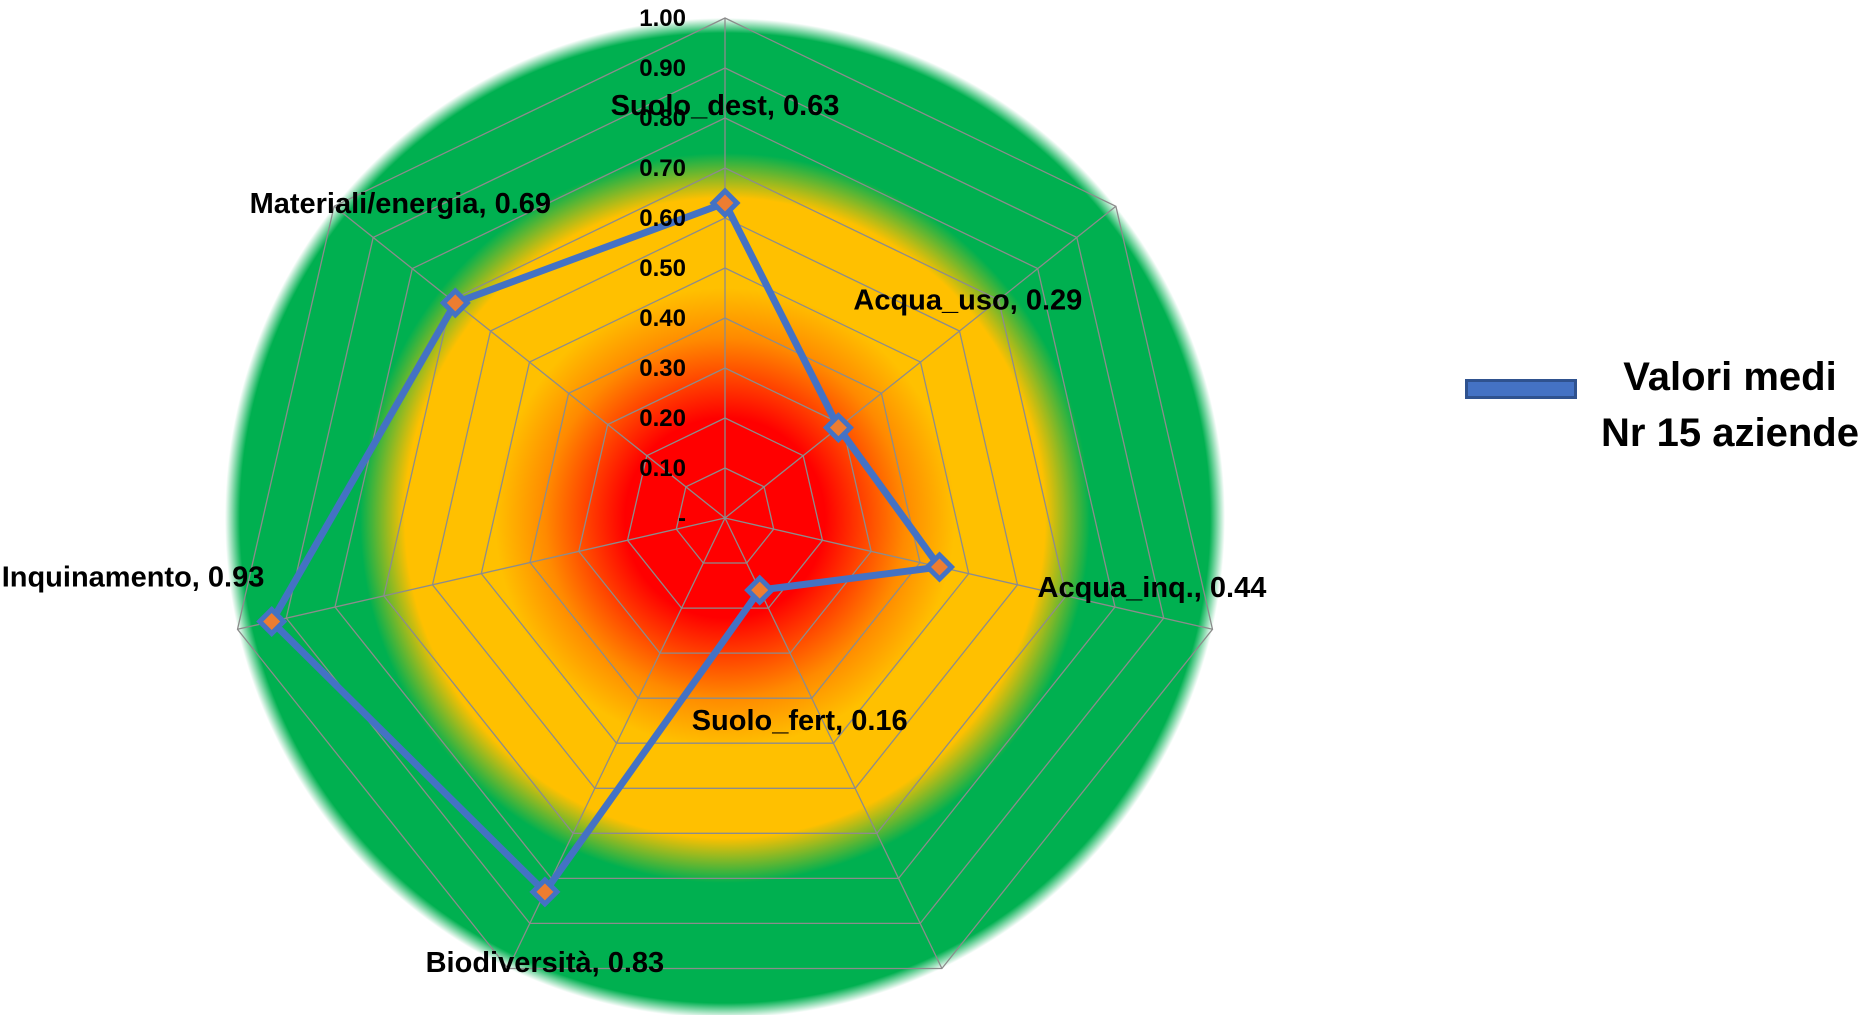 The height and width of the screenshot is (1015, 1870). Describe the element at coordinates (682, 518) in the screenshot. I see `tick-label: -` at that location.